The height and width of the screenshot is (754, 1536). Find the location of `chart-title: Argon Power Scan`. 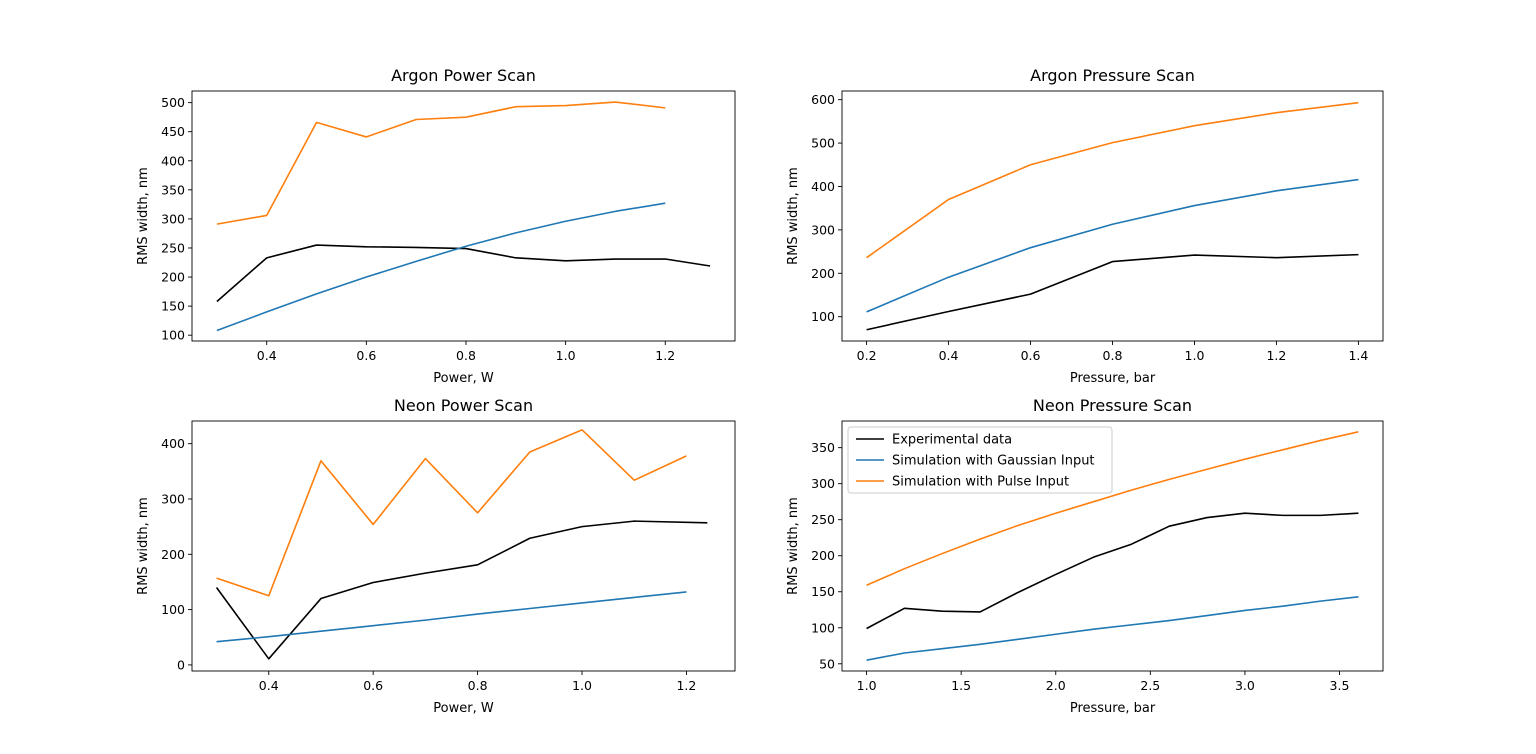

chart-title: Argon Power Scan is located at coordinates (463, 75).